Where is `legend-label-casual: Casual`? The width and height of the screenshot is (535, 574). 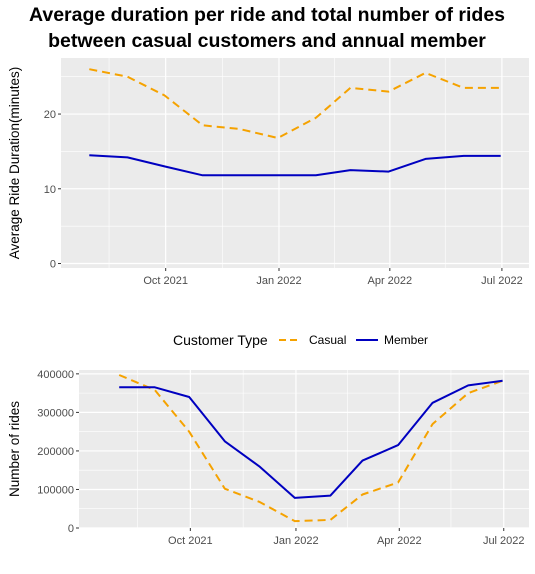 legend-label-casual: Casual is located at coordinates (327, 340).